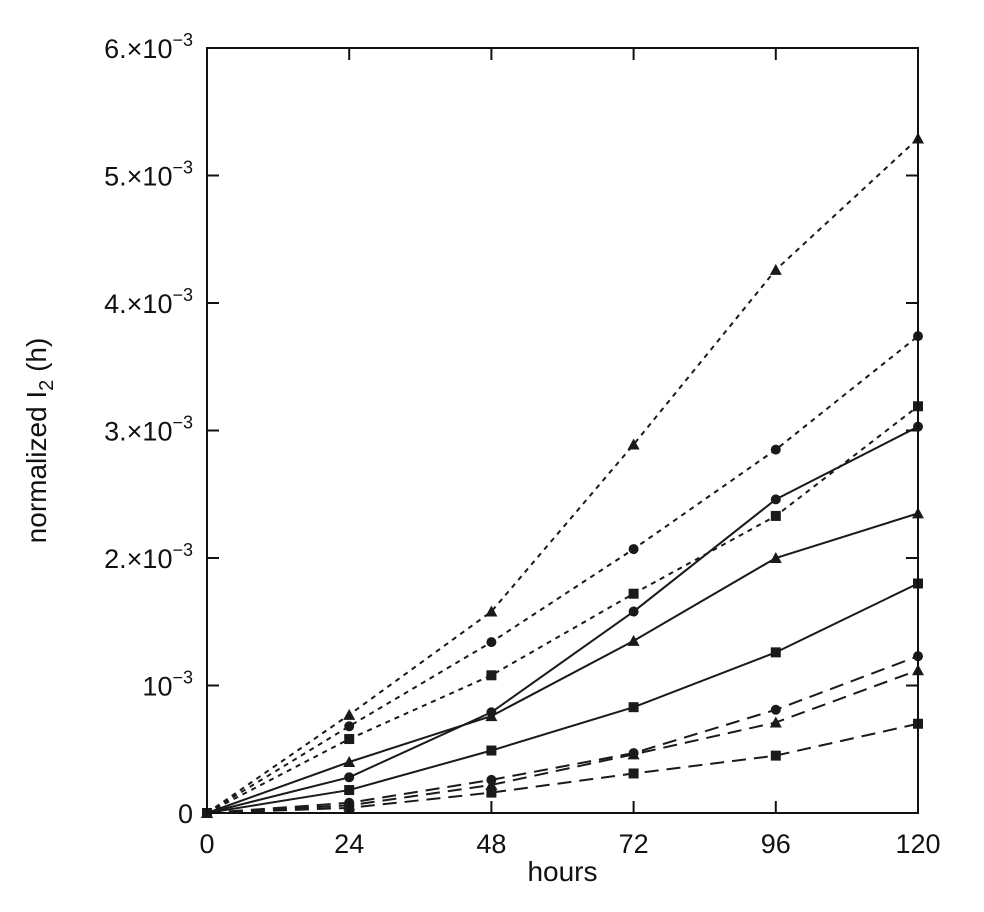  What do you see at coordinates (148, 430) in the screenshot?
I see `y-tick-label: 3.×10−3` at bounding box center [148, 430].